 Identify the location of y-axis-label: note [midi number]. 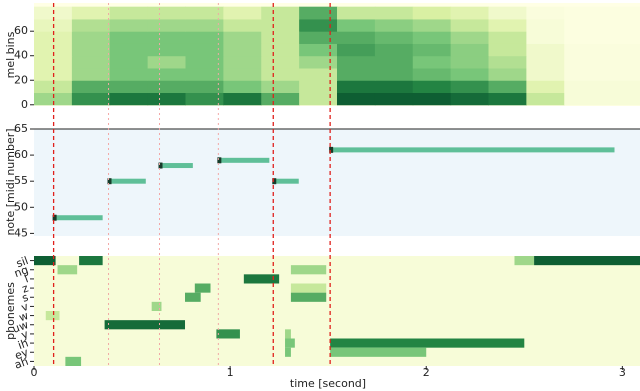
(10, 181).